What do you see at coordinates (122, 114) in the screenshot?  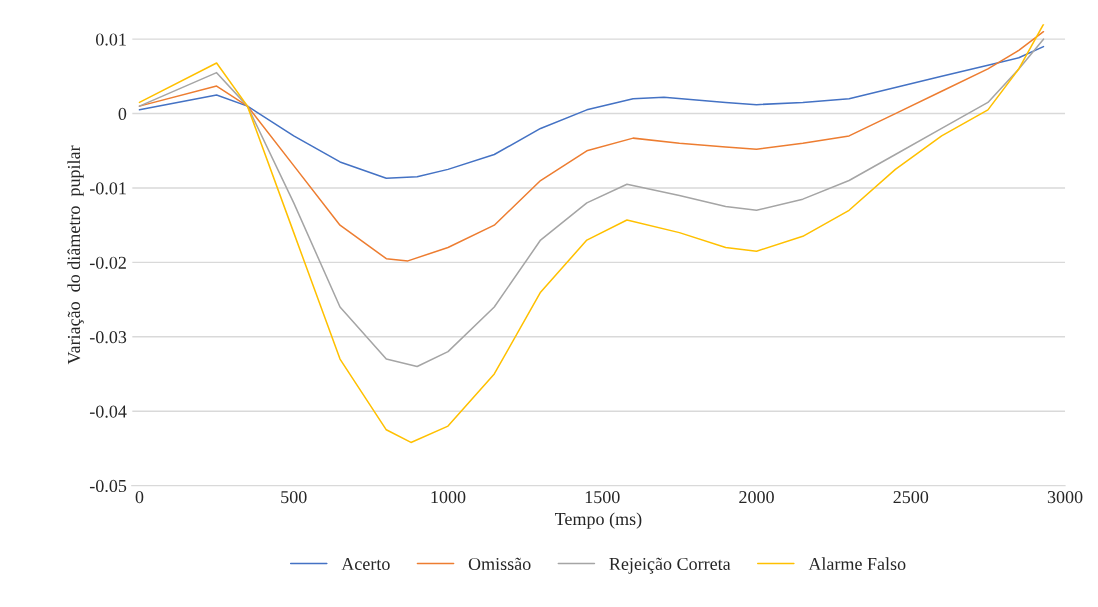 I see `y-tick-label: 0` at bounding box center [122, 114].